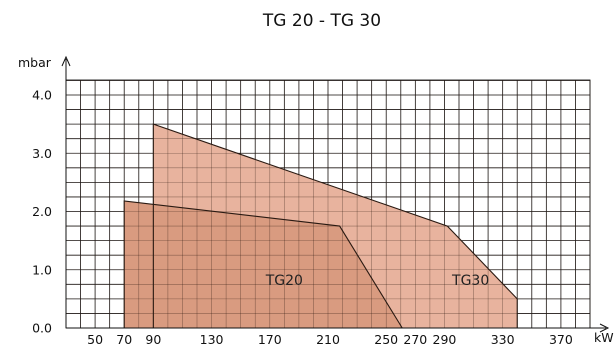 This screenshot has width=614, height=350. I want to click on y-tick-label: 2.0, so click(42, 211).